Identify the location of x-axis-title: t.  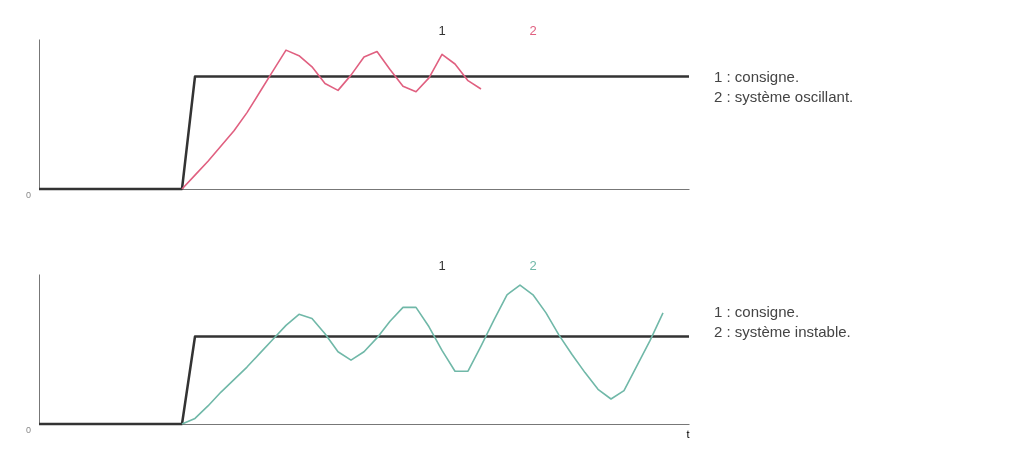
(688, 433).